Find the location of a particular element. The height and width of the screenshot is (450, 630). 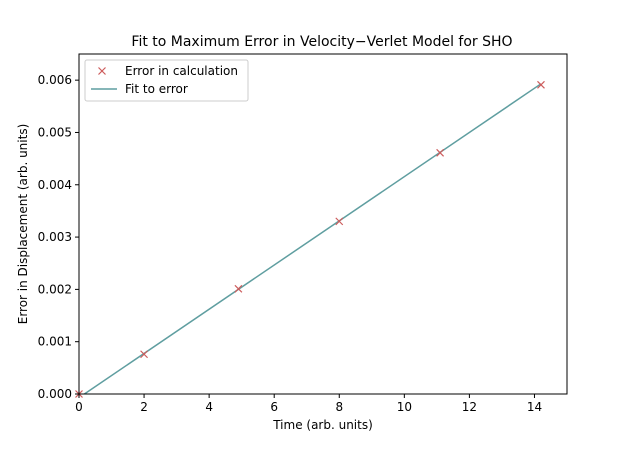

x-tick-label: 2 is located at coordinates (144, 407).